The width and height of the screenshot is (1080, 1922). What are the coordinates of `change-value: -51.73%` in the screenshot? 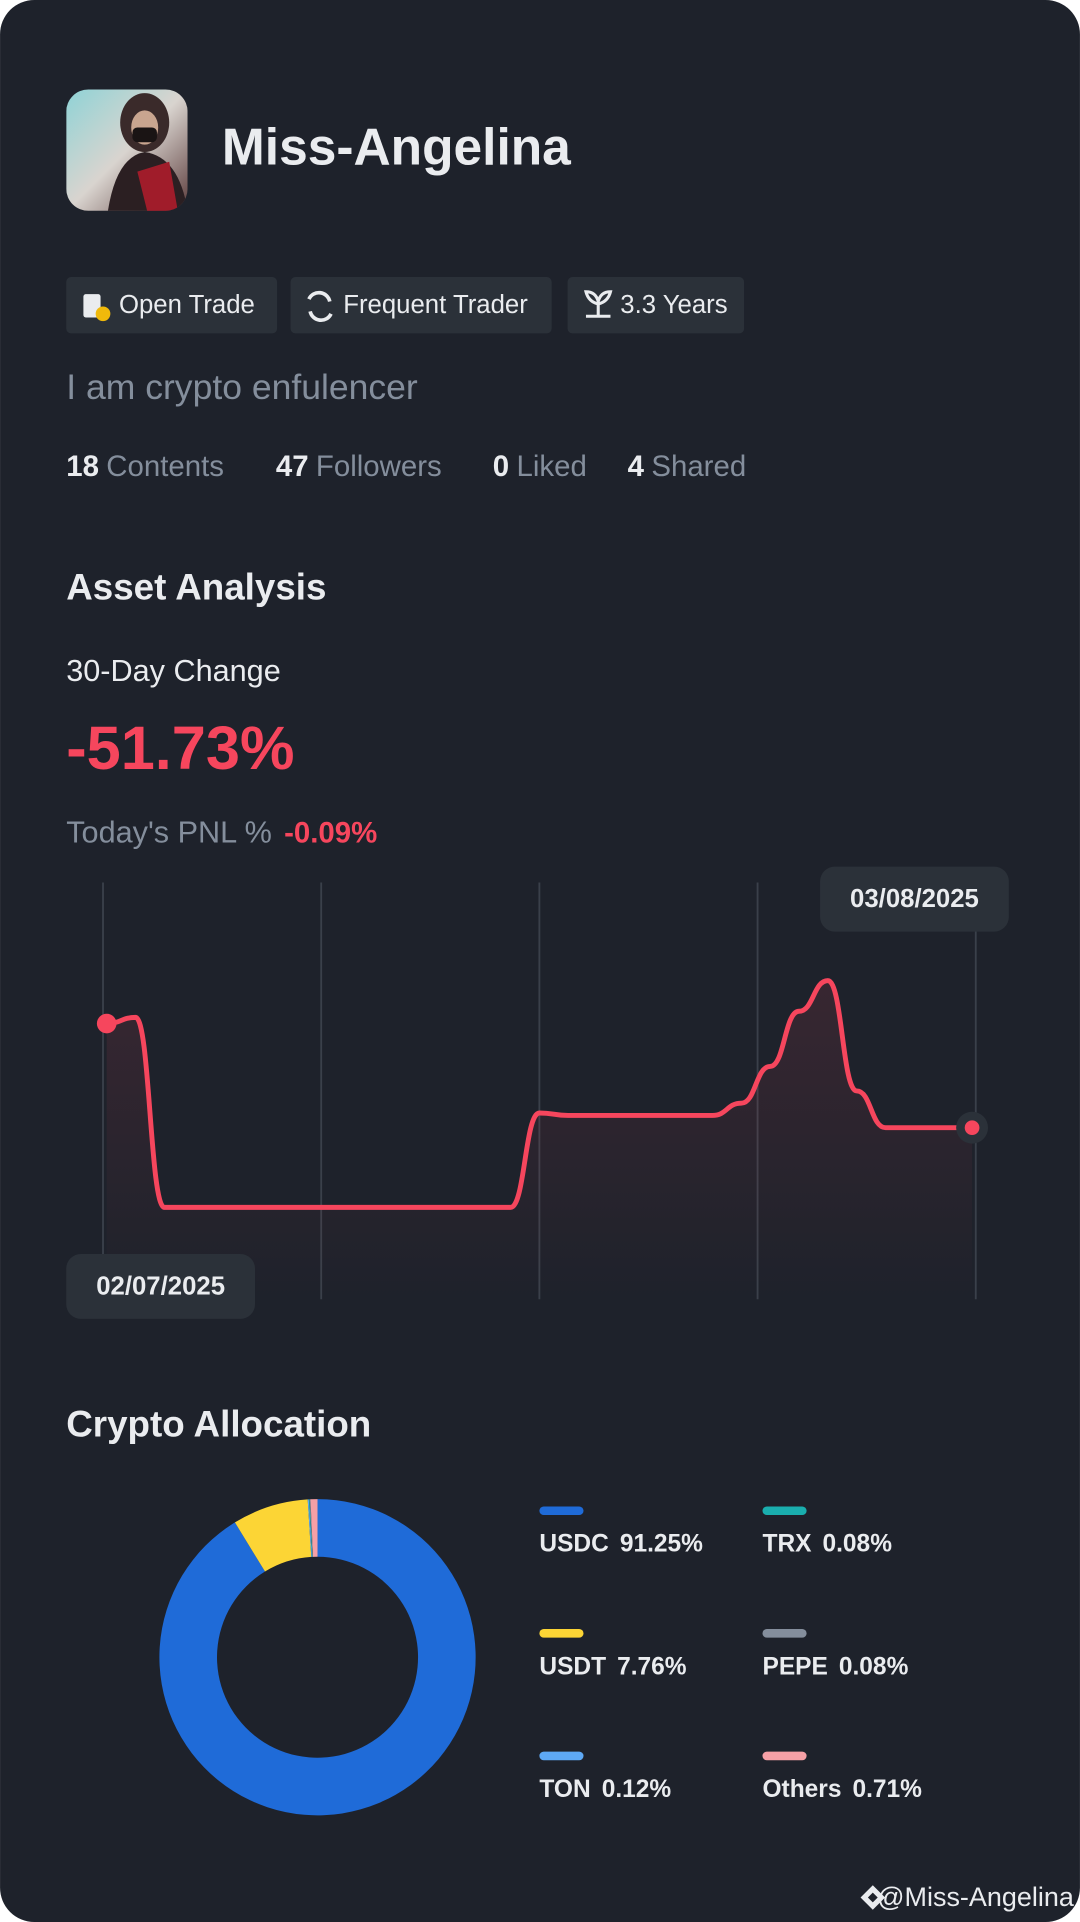 It's located at (180, 748).